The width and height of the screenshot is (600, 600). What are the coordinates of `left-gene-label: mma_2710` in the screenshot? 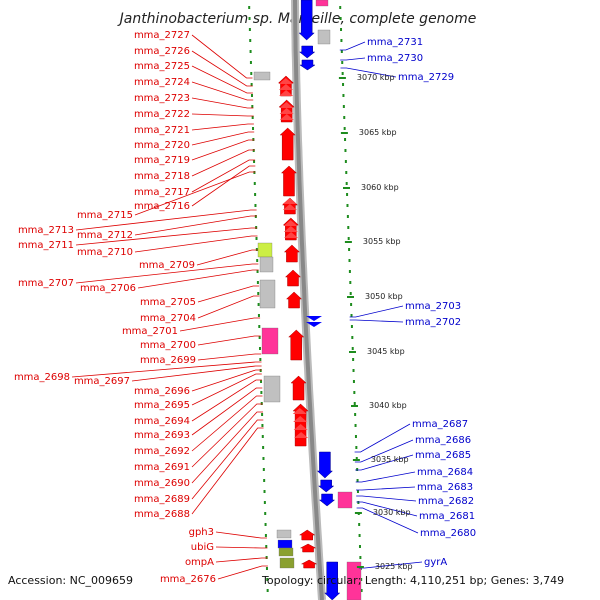 It's located at (105, 252).